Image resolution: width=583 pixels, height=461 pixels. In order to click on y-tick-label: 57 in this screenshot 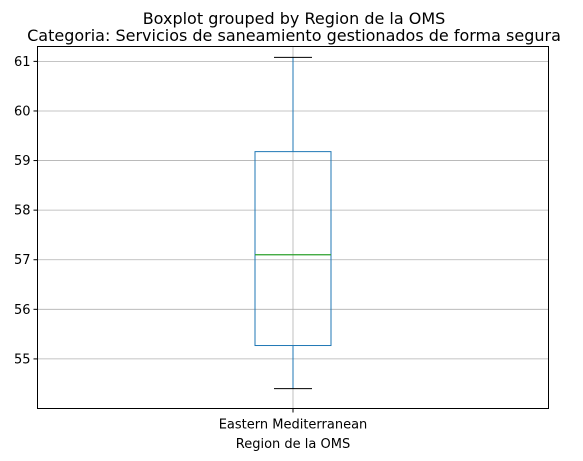, I will do `click(22, 260)`.